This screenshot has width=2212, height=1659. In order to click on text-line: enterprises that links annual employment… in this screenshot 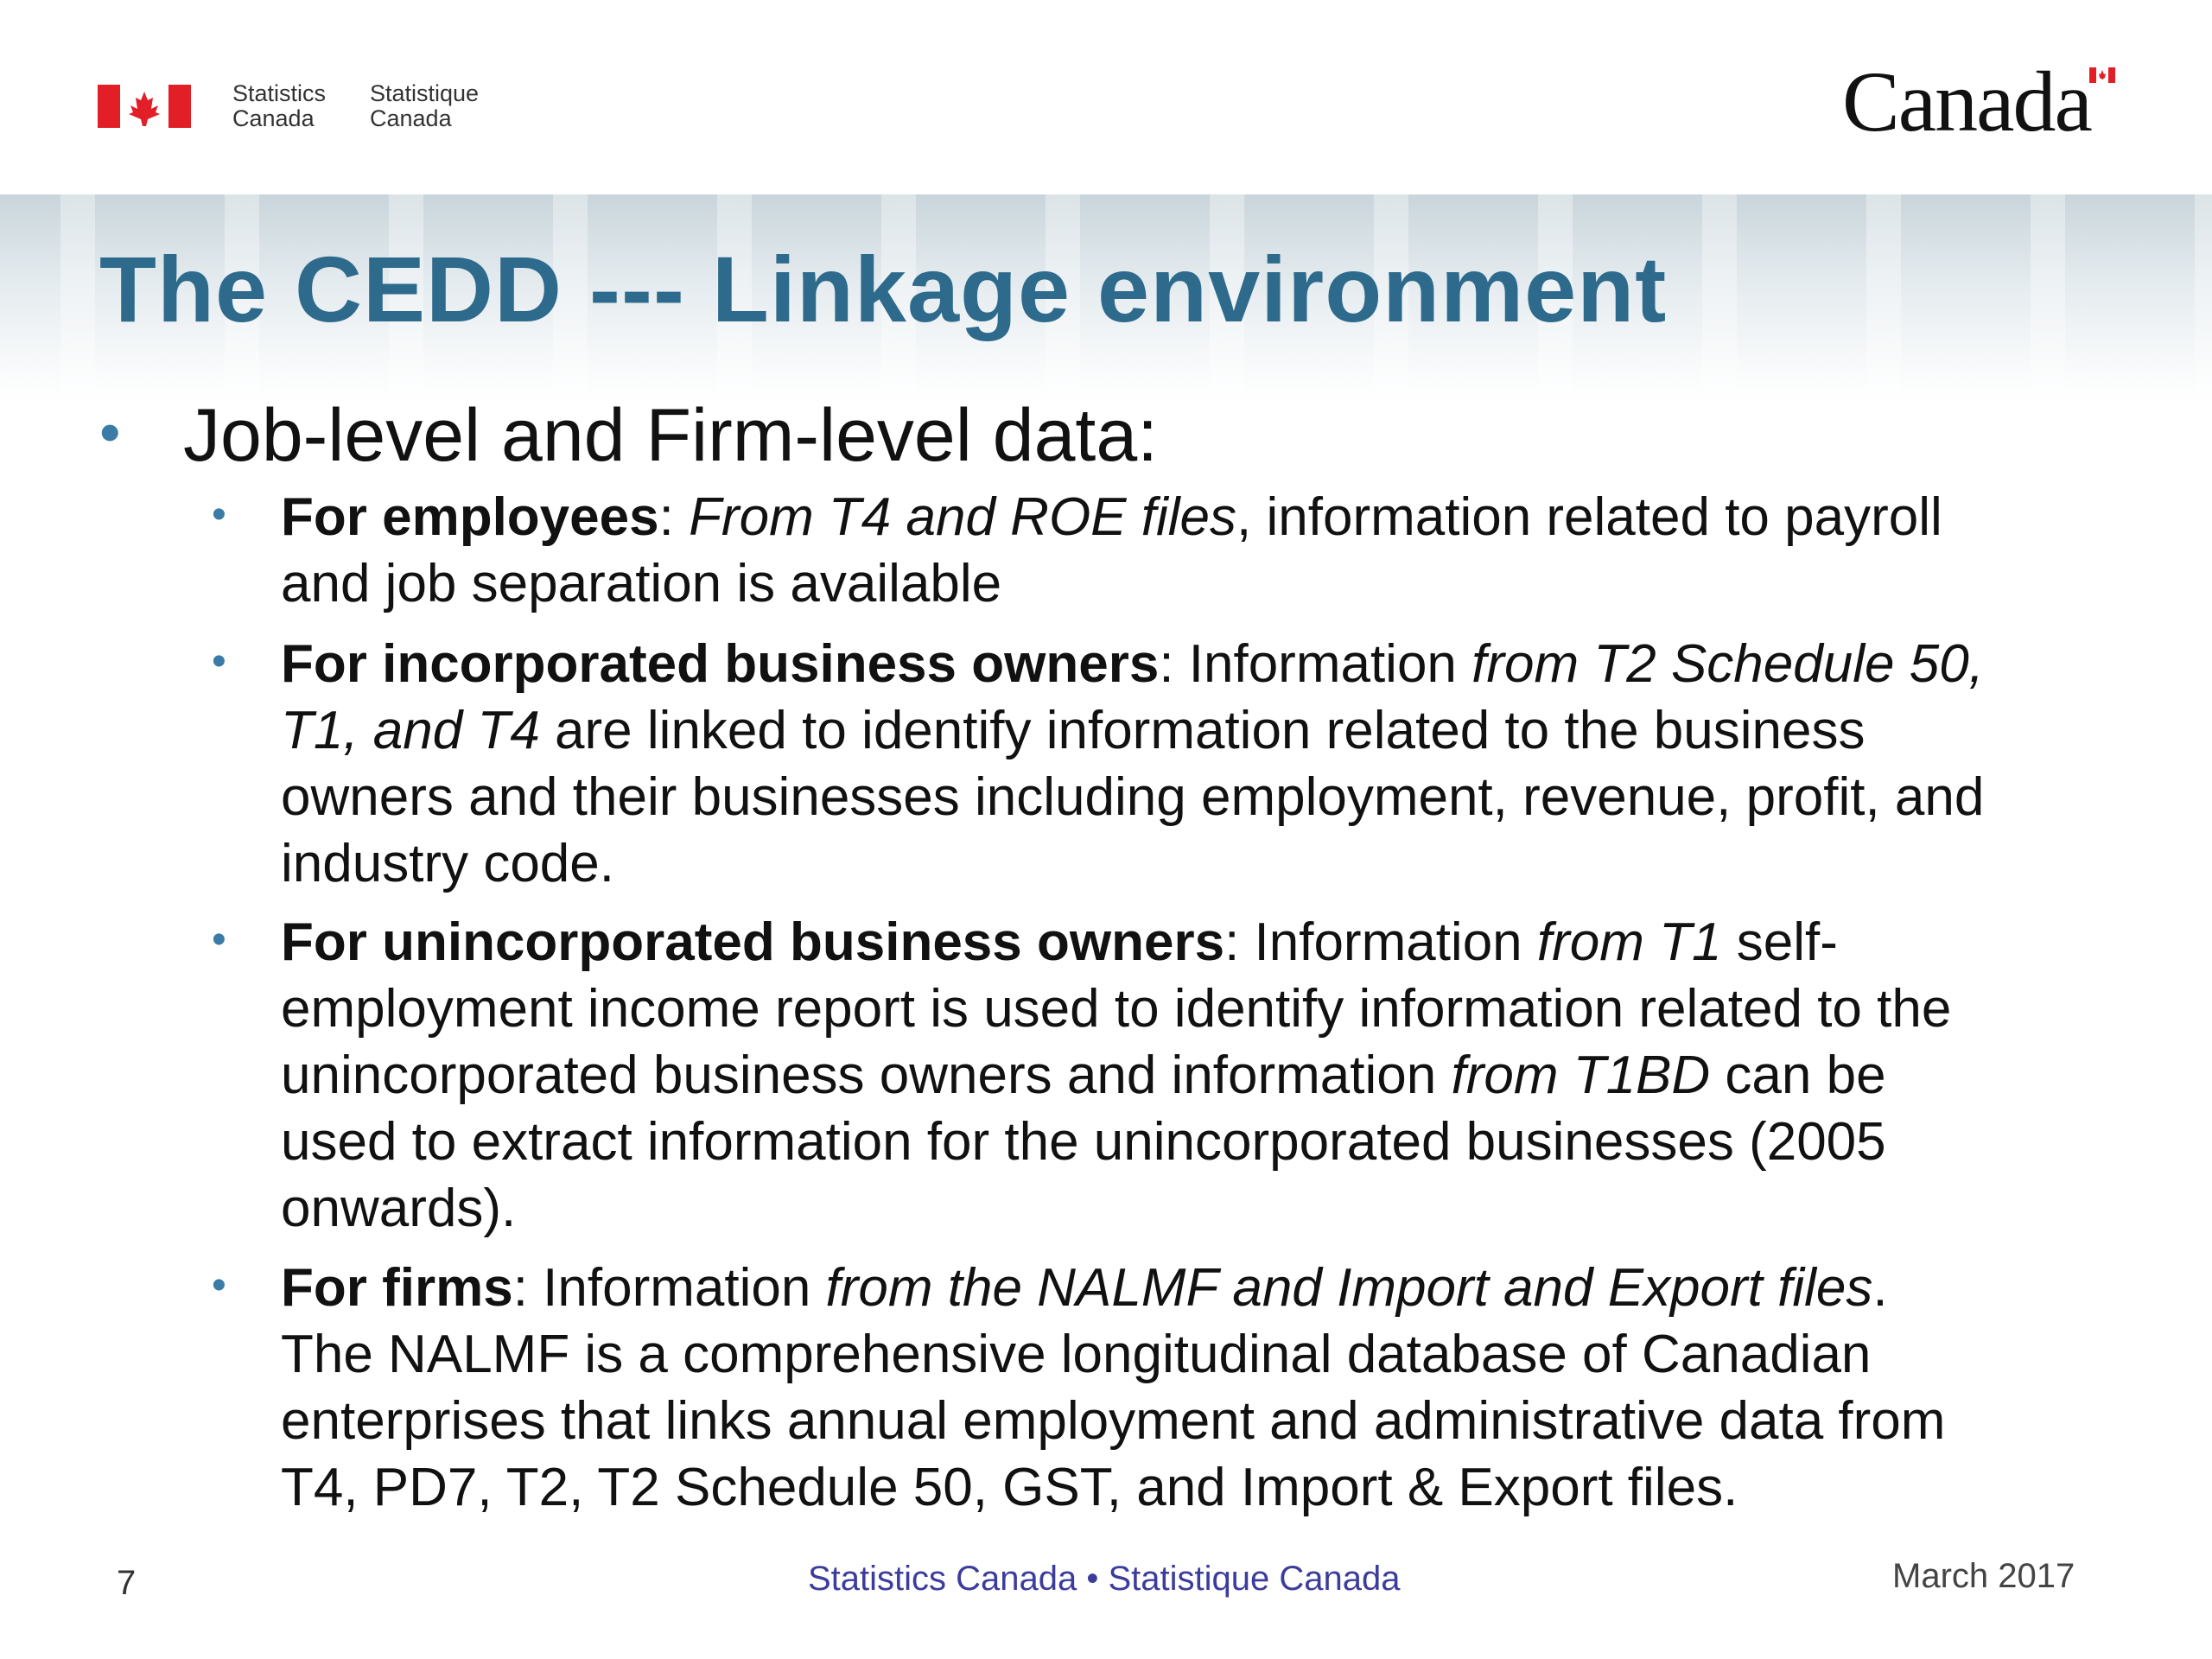, I will do `click(1113, 1421)`.